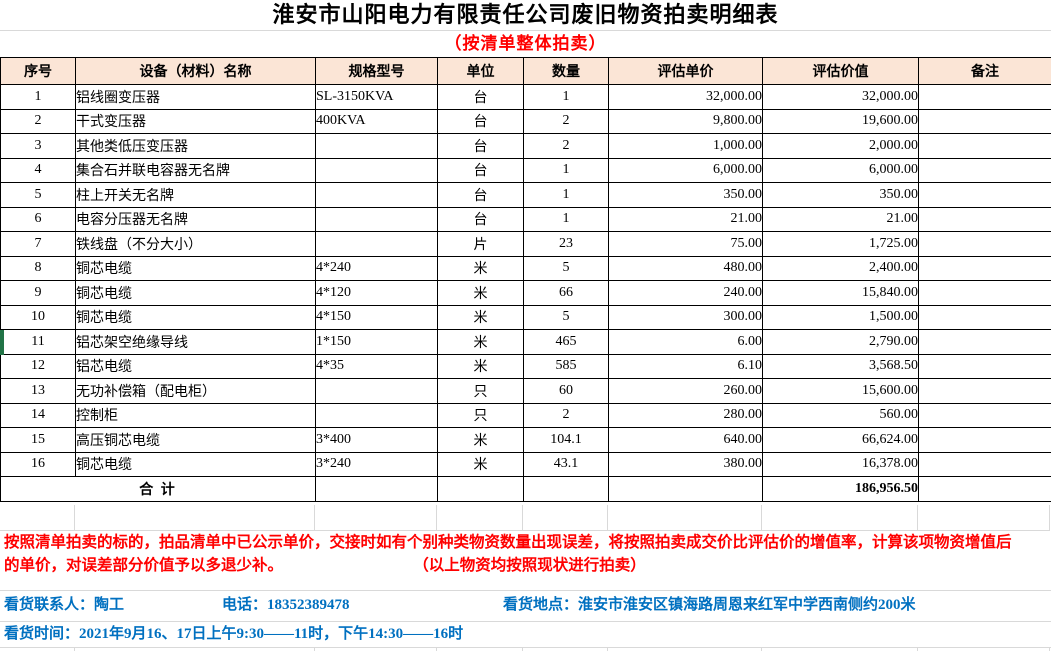  I want to click on header-unit: 单位, so click(480, 71).